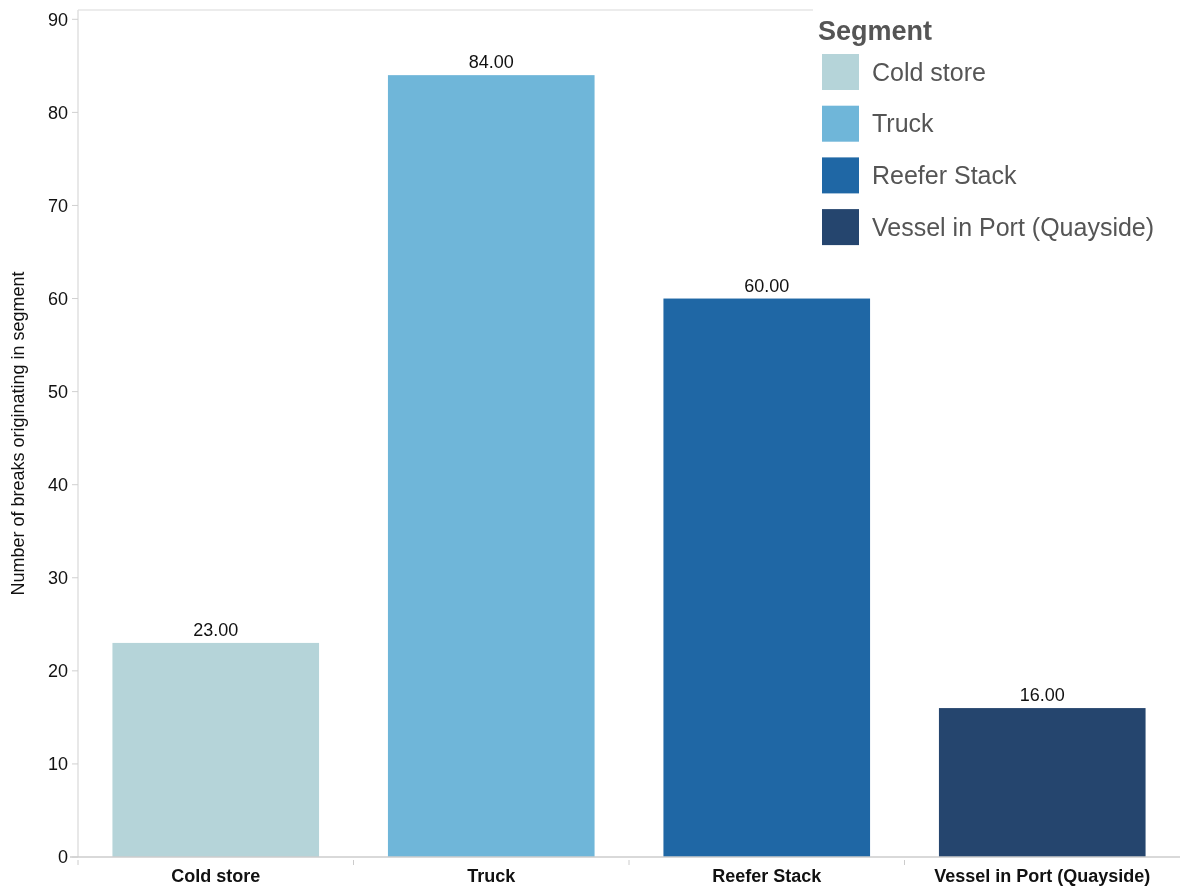 This screenshot has height=886, width=1203. What do you see at coordinates (903, 123) in the screenshot?
I see `legend-label: Truck` at bounding box center [903, 123].